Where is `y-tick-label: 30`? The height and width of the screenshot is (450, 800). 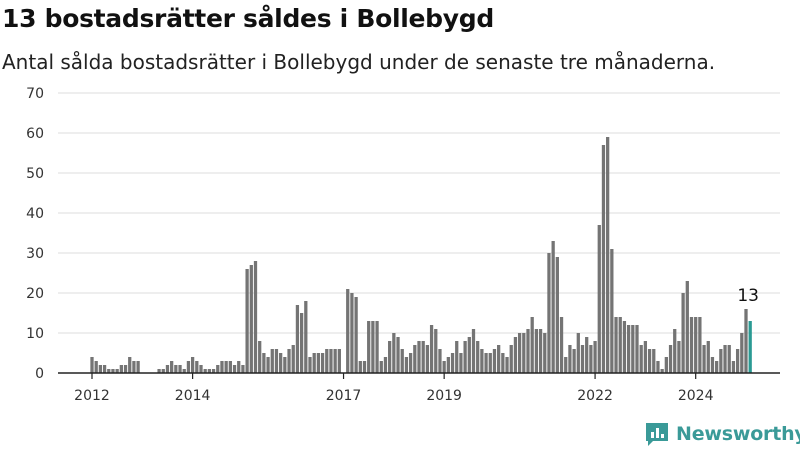
y-tick-label: 30 is located at coordinates (35, 254).